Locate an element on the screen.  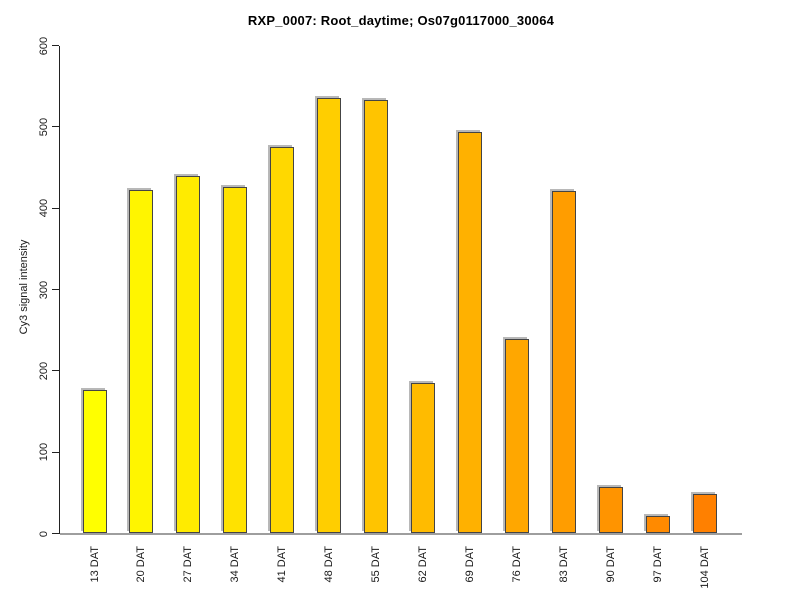
x-tick-label: 20 DAT is located at coordinates (141, 564).